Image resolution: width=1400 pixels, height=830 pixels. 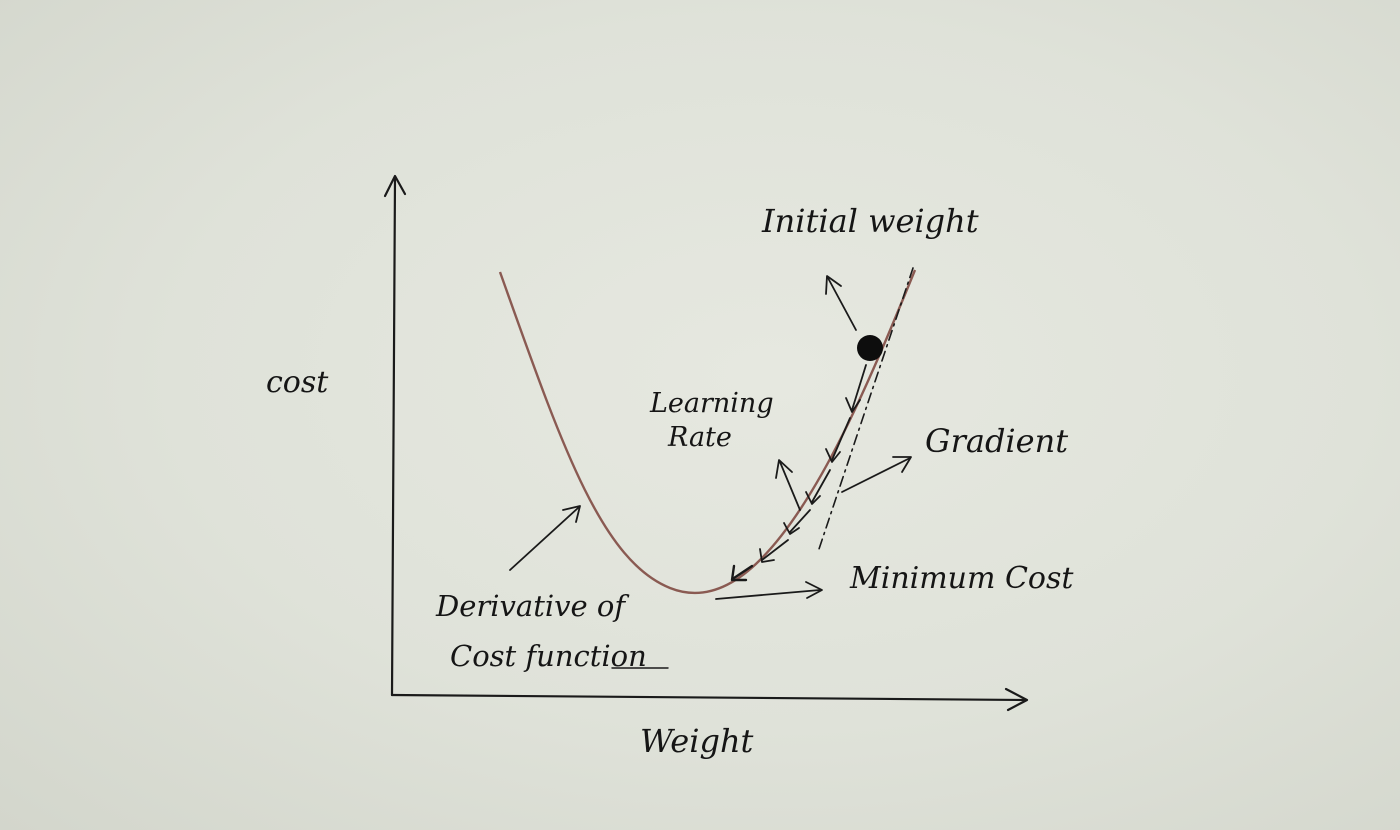 What do you see at coordinates (865, 410) in the screenshot?
I see `gradient-tangent-line` at bounding box center [865, 410].